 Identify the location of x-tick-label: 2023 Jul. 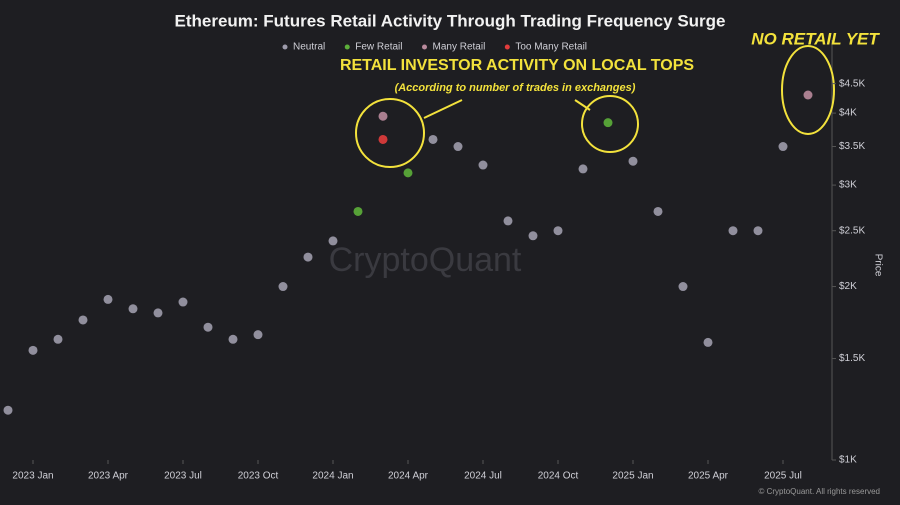
(183, 476).